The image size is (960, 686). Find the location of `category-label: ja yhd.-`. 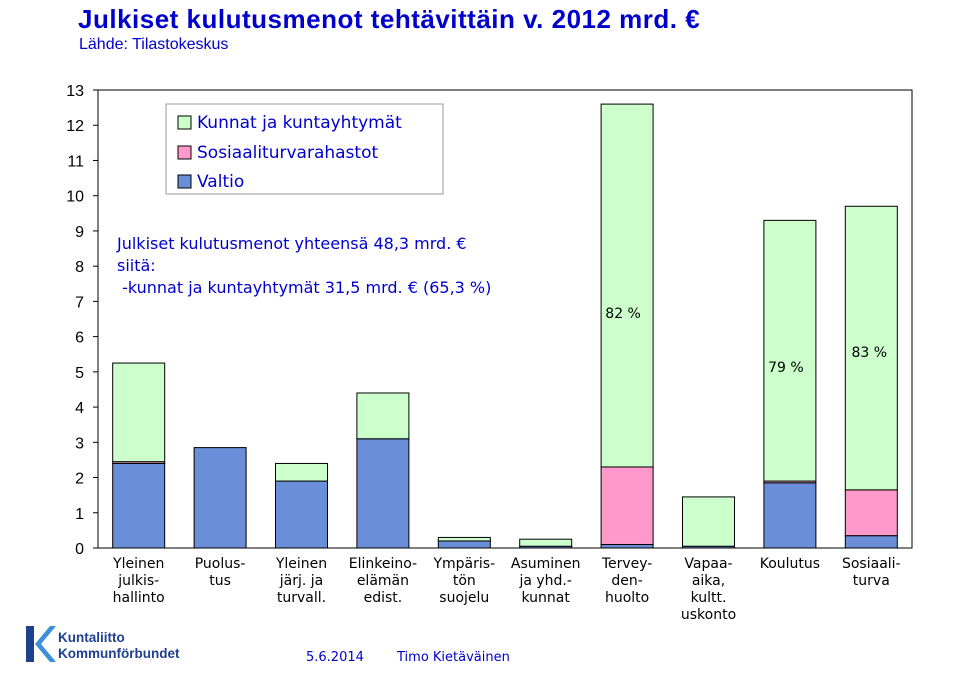

category-label: ja yhd.- is located at coordinates (544, 581).